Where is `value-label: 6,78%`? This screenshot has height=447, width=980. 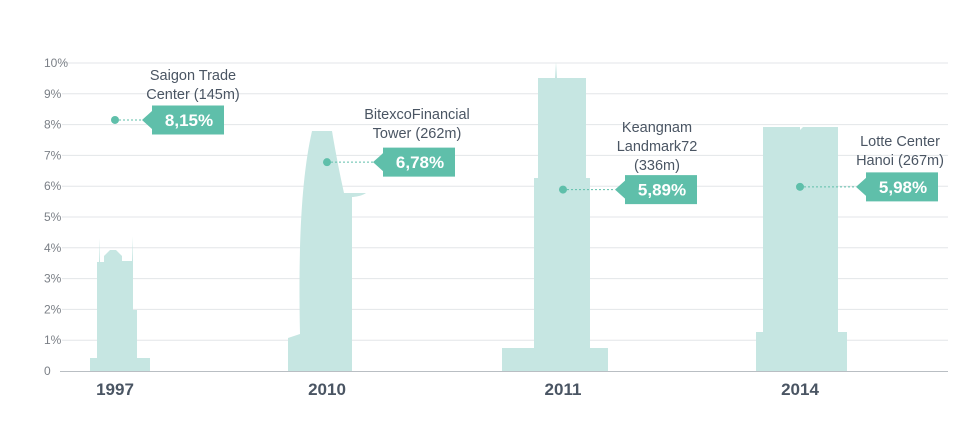 value-label: 6,78% is located at coordinates (420, 162).